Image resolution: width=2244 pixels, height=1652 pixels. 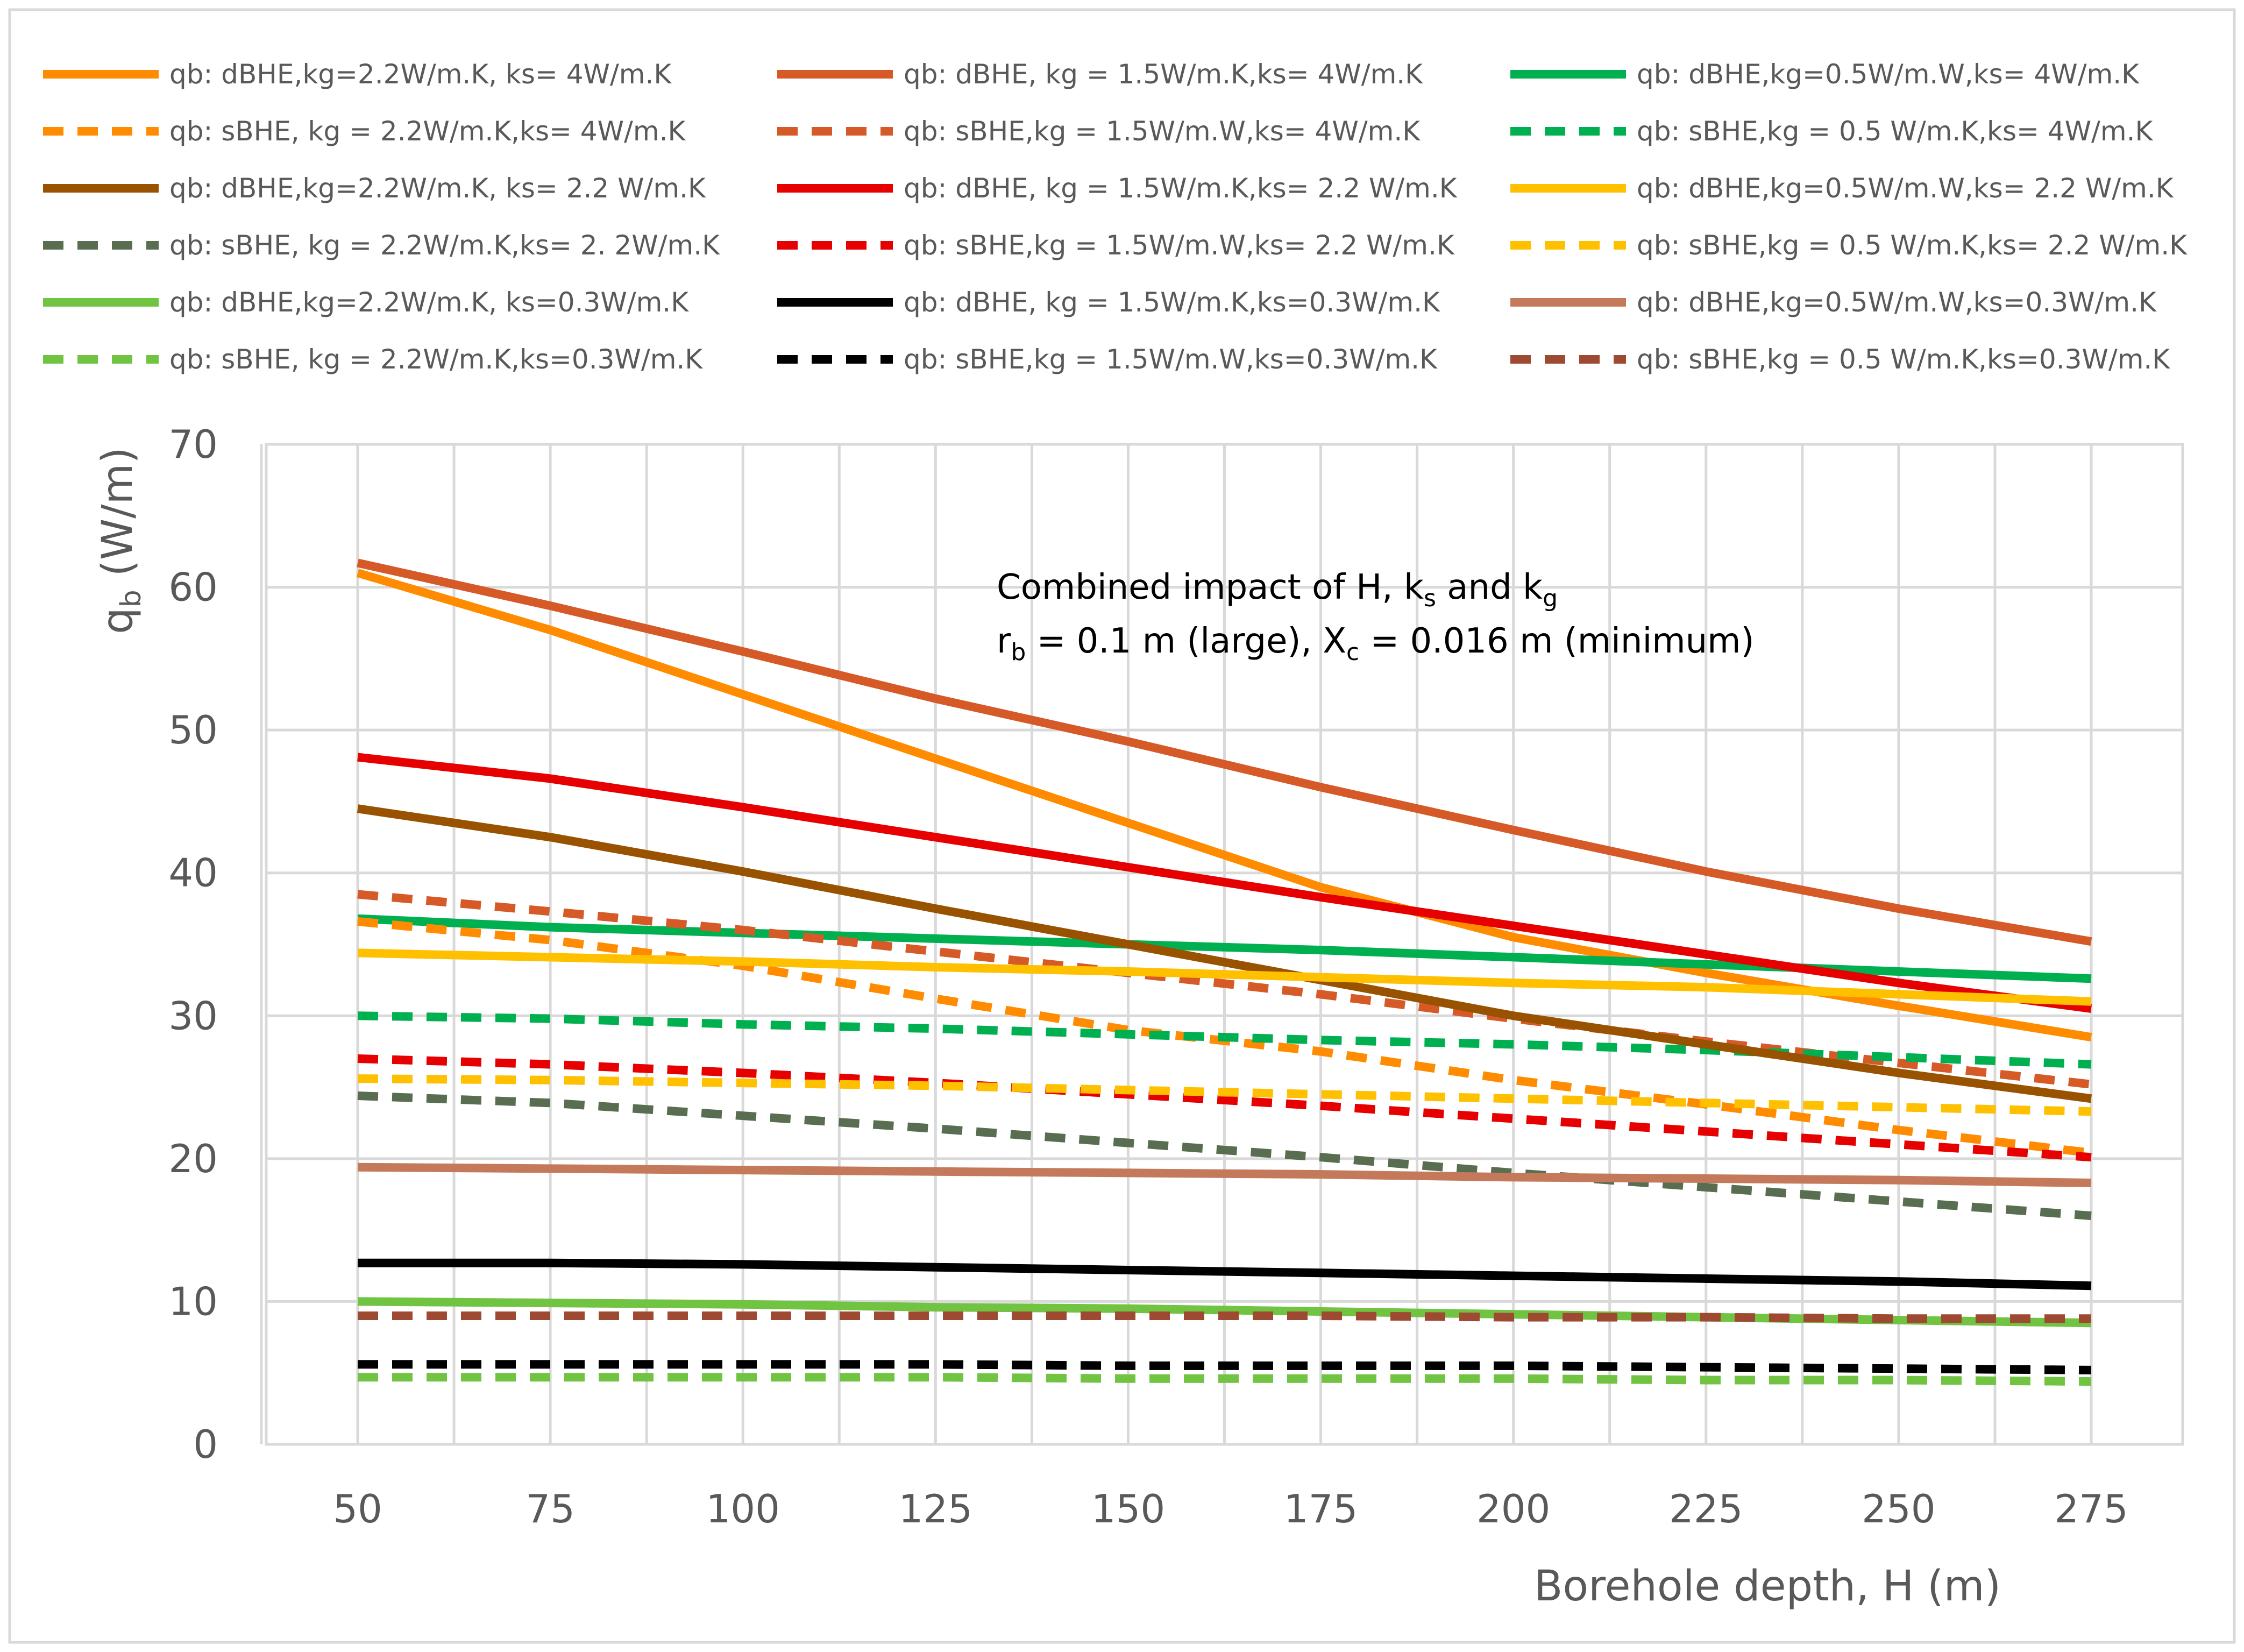 What do you see at coordinates (1888, 74) in the screenshot?
I see `legend-label-3: qb: dBHE,kg=0.5W/m.W,ks= 4W/m.K` at bounding box center [1888, 74].